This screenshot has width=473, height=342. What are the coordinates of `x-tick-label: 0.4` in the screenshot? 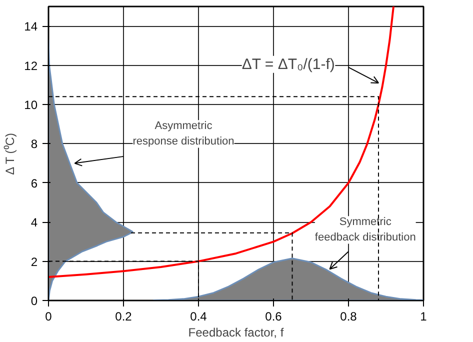 It's located at (199, 317).